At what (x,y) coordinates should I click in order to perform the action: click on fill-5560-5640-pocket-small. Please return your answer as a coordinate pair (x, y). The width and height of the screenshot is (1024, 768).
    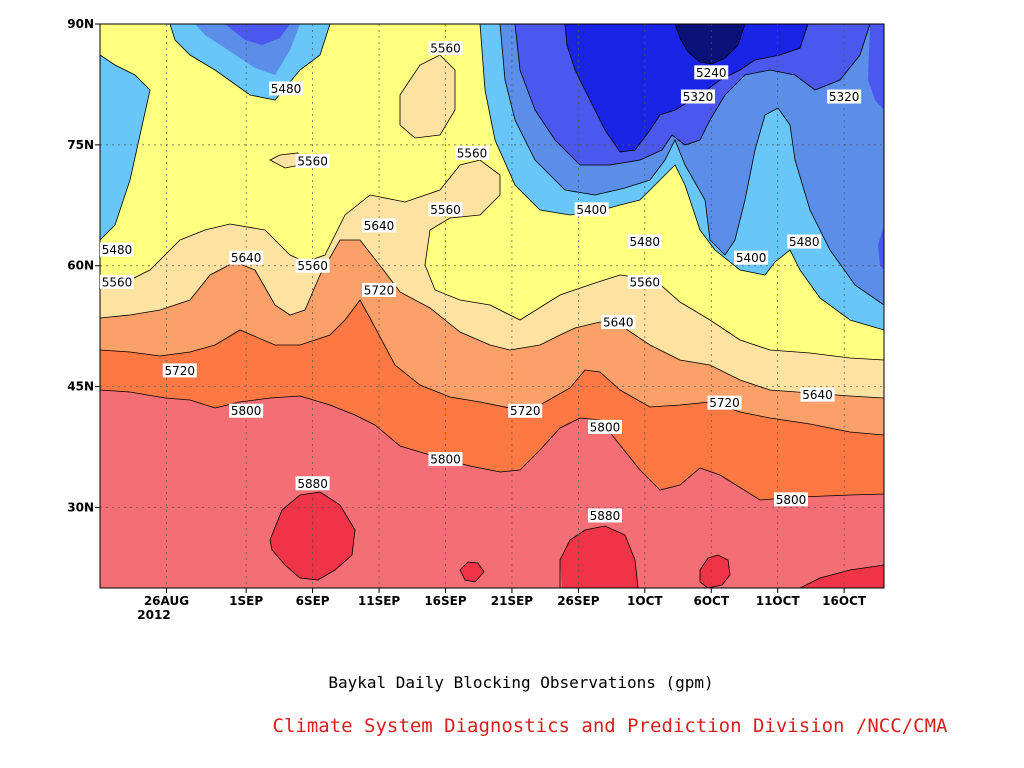
    Looking at the image, I should click on (285, 160).